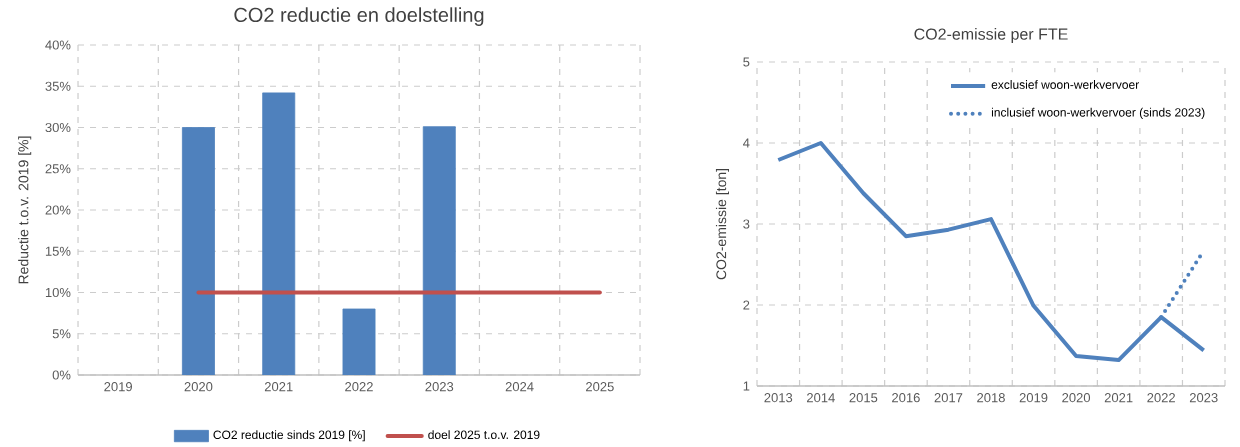 This screenshot has height=447, width=1240. Describe the element at coordinates (746, 224) in the screenshot. I see `y-tick-label: 3` at that location.